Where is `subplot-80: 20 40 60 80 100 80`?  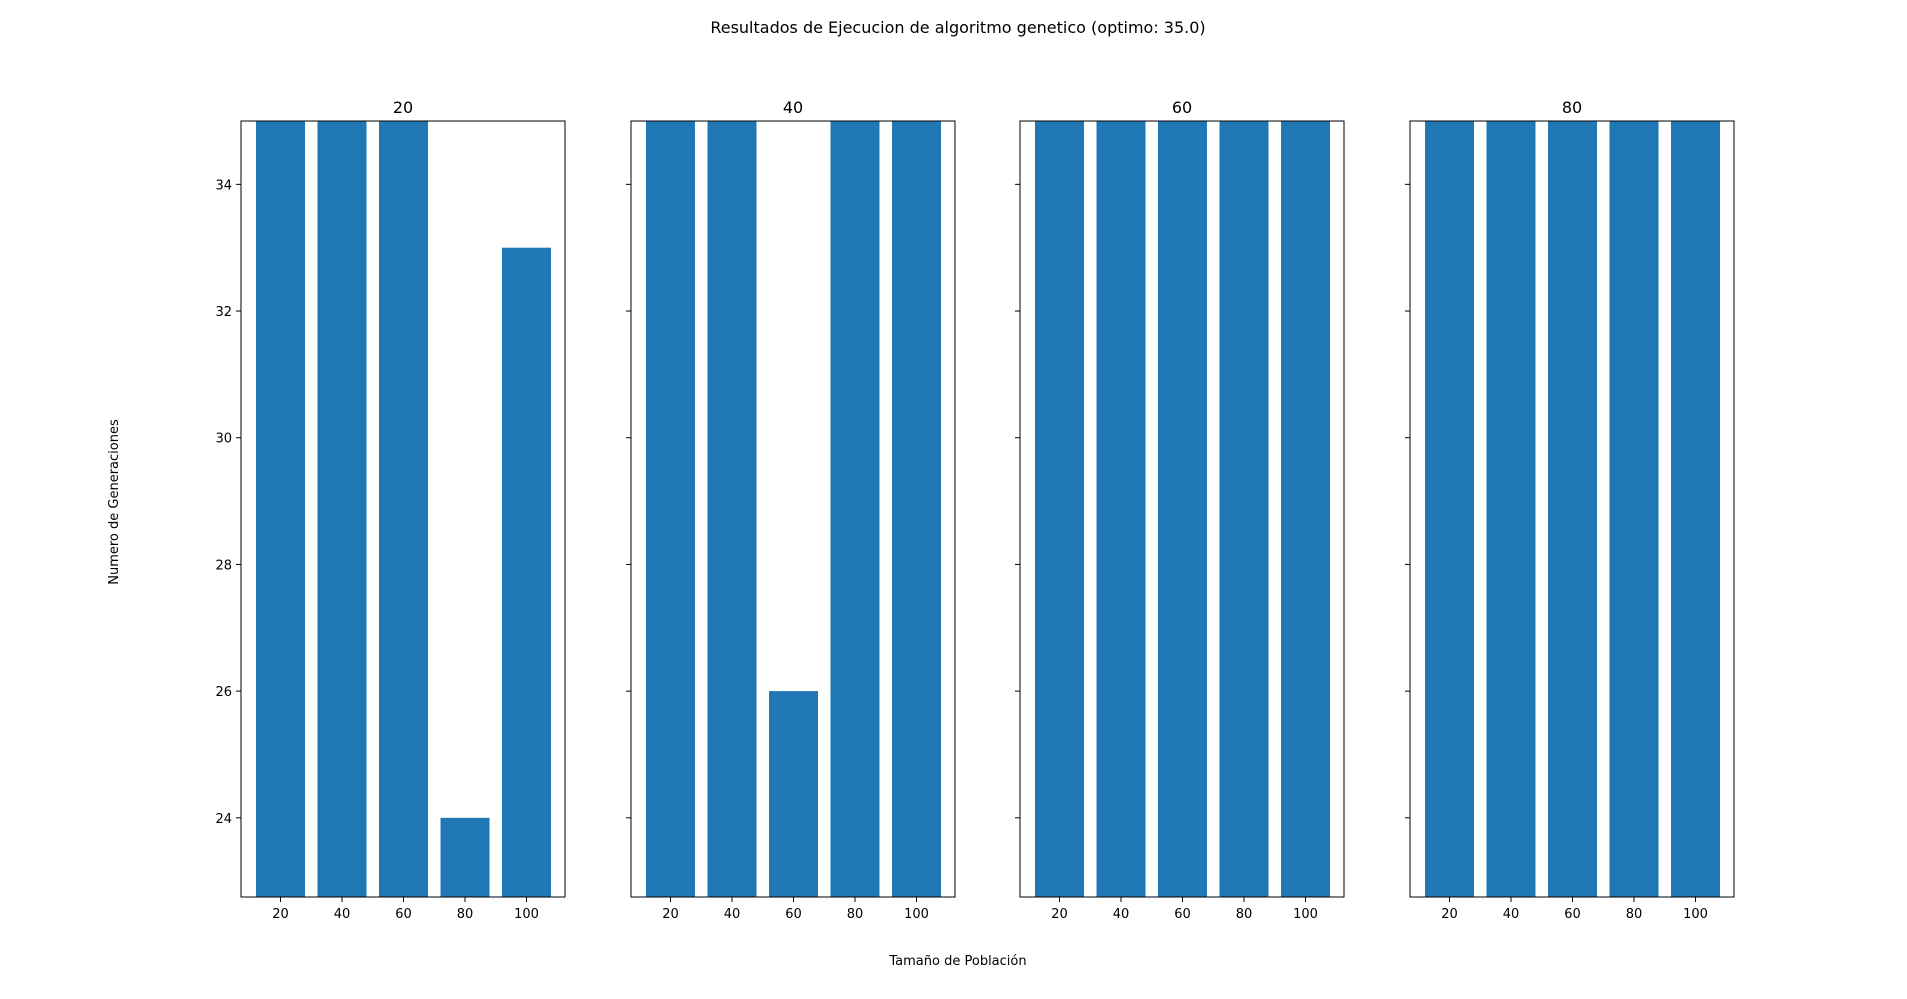 subplot-80: 20 40 60 80 100 80 is located at coordinates (1570, 510).